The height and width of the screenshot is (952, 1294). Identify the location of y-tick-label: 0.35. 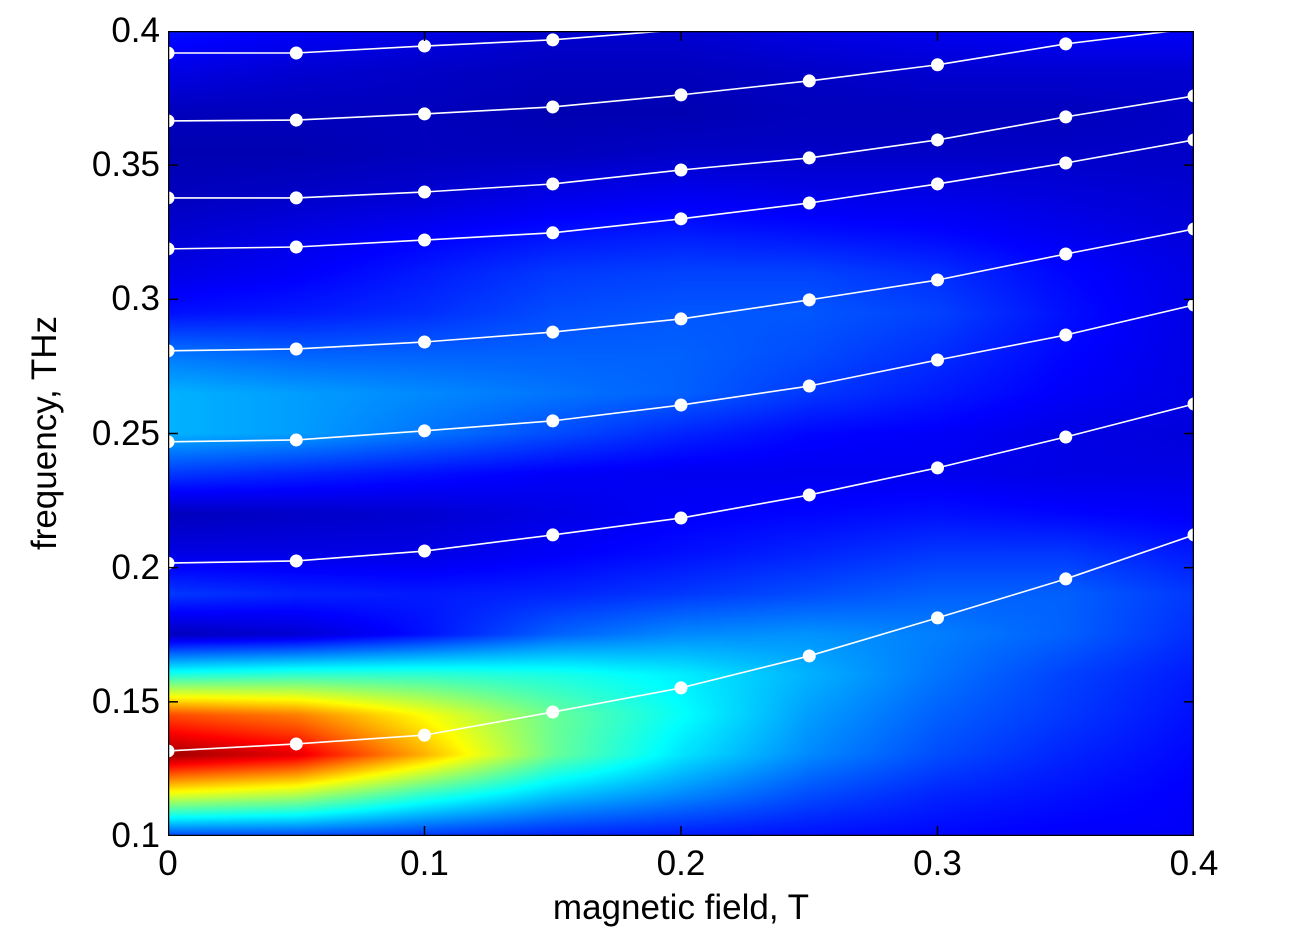
(125, 165).